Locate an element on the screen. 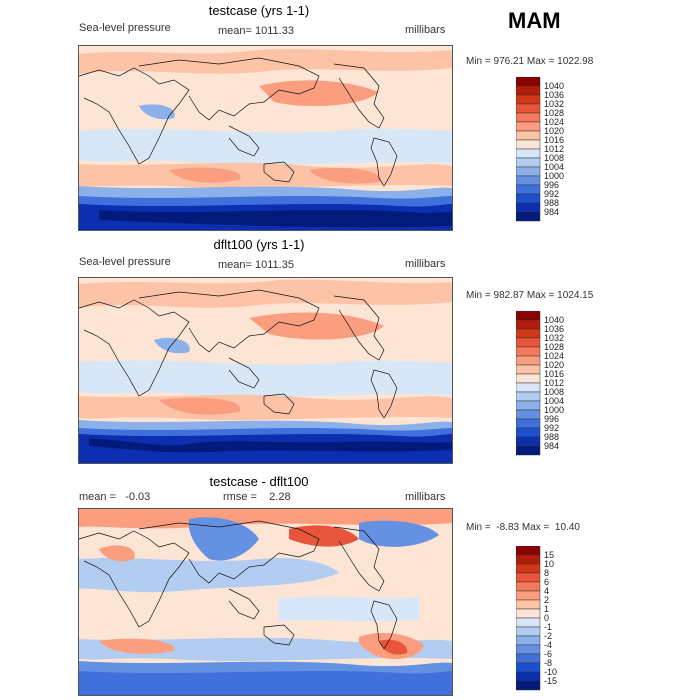  colorbar-label: 6 is located at coordinates (546, 582).